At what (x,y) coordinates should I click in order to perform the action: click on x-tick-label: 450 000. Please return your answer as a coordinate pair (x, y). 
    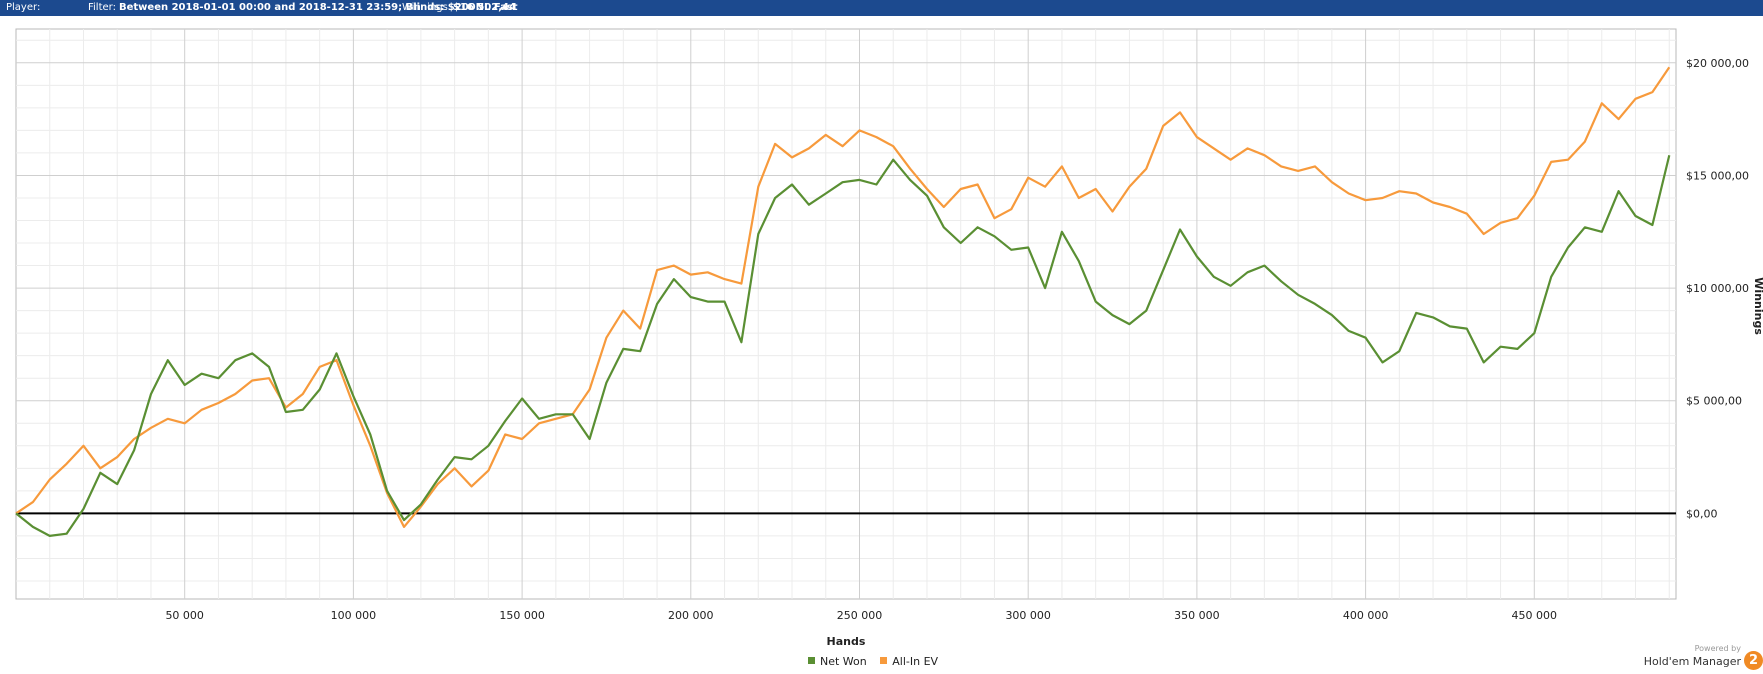
    Looking at the image, I should click on (1535, 615).